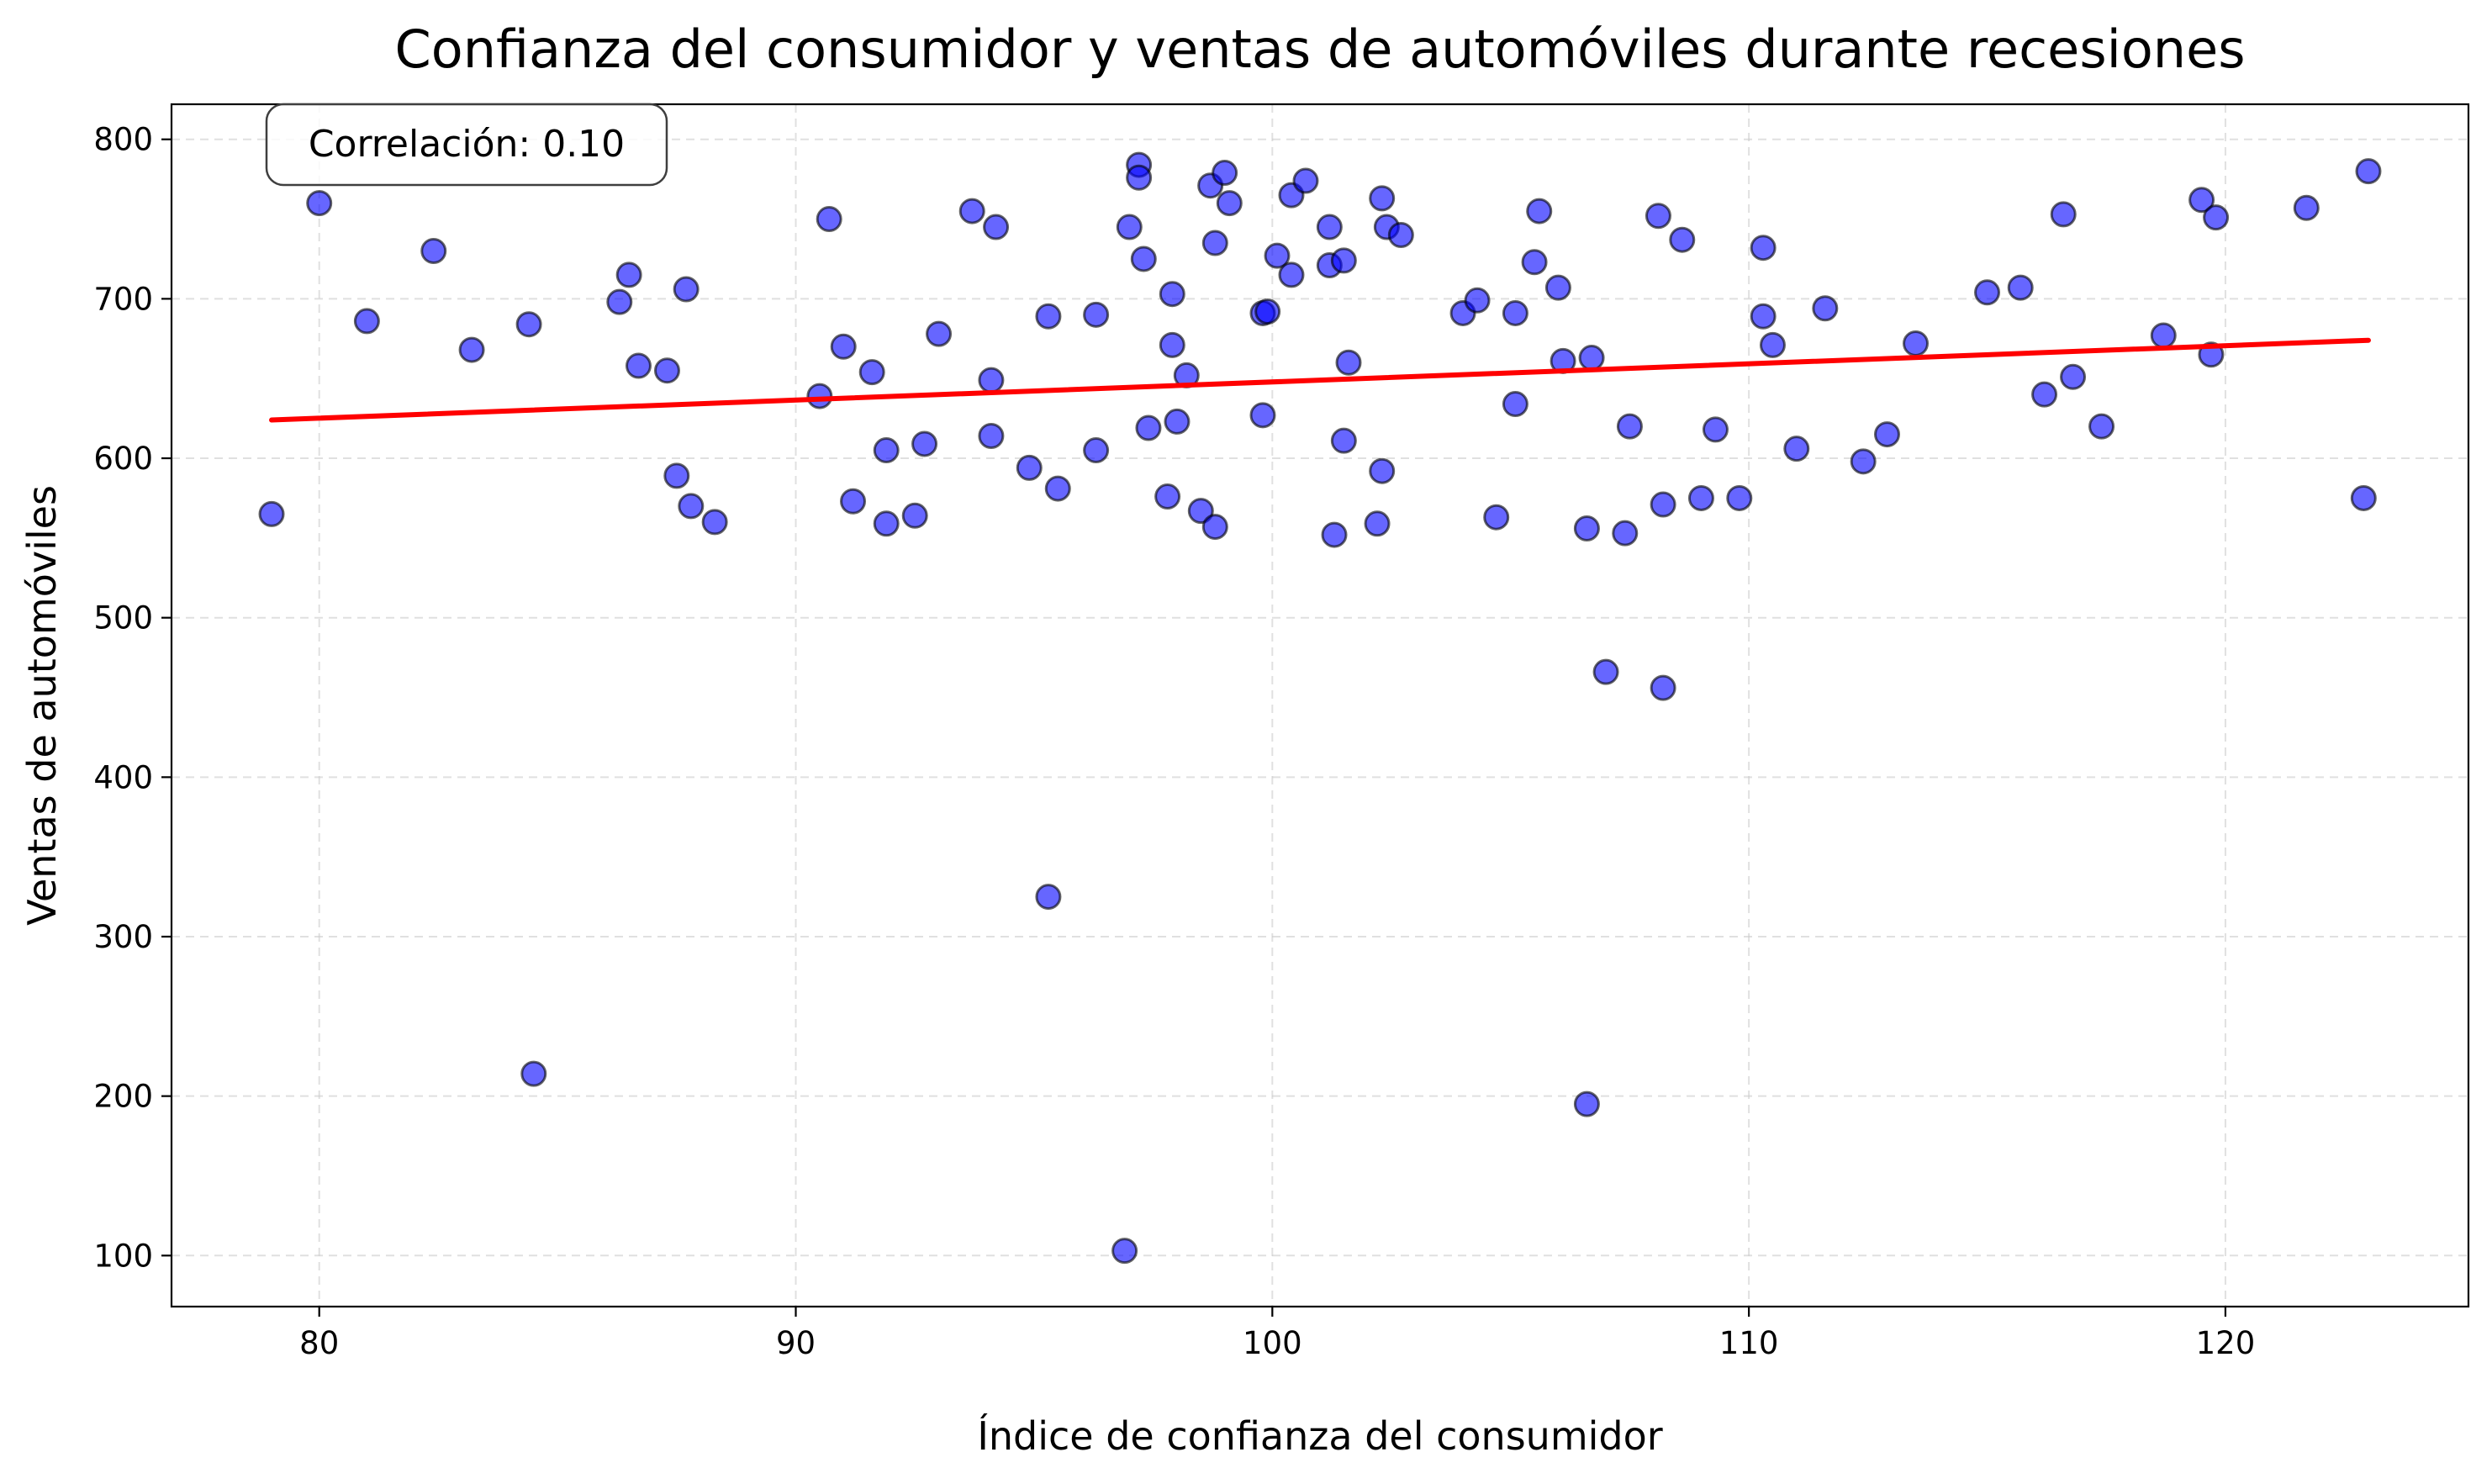  What do you see at coordinates (2226, 1343) in the screenshot?
I see `x-tick-label: 120` at bounding box center [2226, 1343].